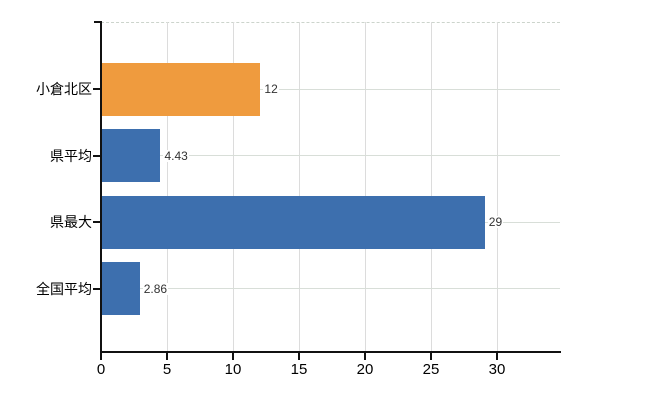 This screenshot has width=650, height=400. What do you see at coordinates (299, 369) in the screenshot?
I see `x-axis-tick-label: 15` at bounding box center [299, 369].